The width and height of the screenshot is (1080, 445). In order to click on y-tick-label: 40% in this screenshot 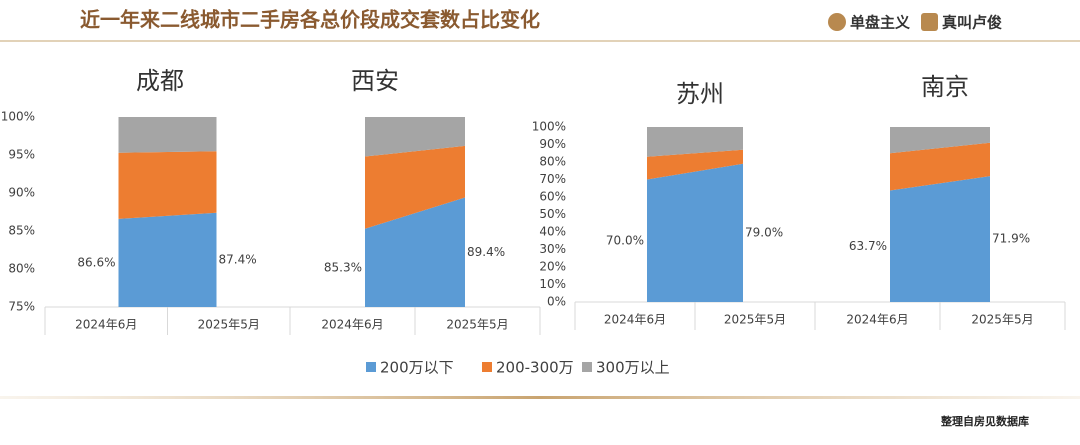, I will do `click(552, 232)`.